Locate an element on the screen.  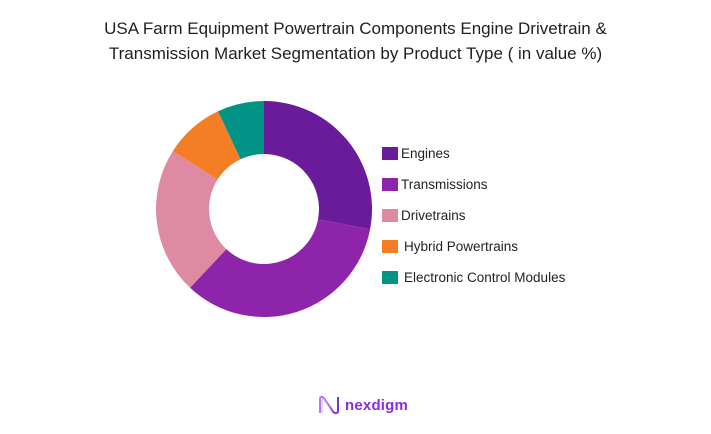
donut-slice-drivetrains is located at coordinates (191, 219).